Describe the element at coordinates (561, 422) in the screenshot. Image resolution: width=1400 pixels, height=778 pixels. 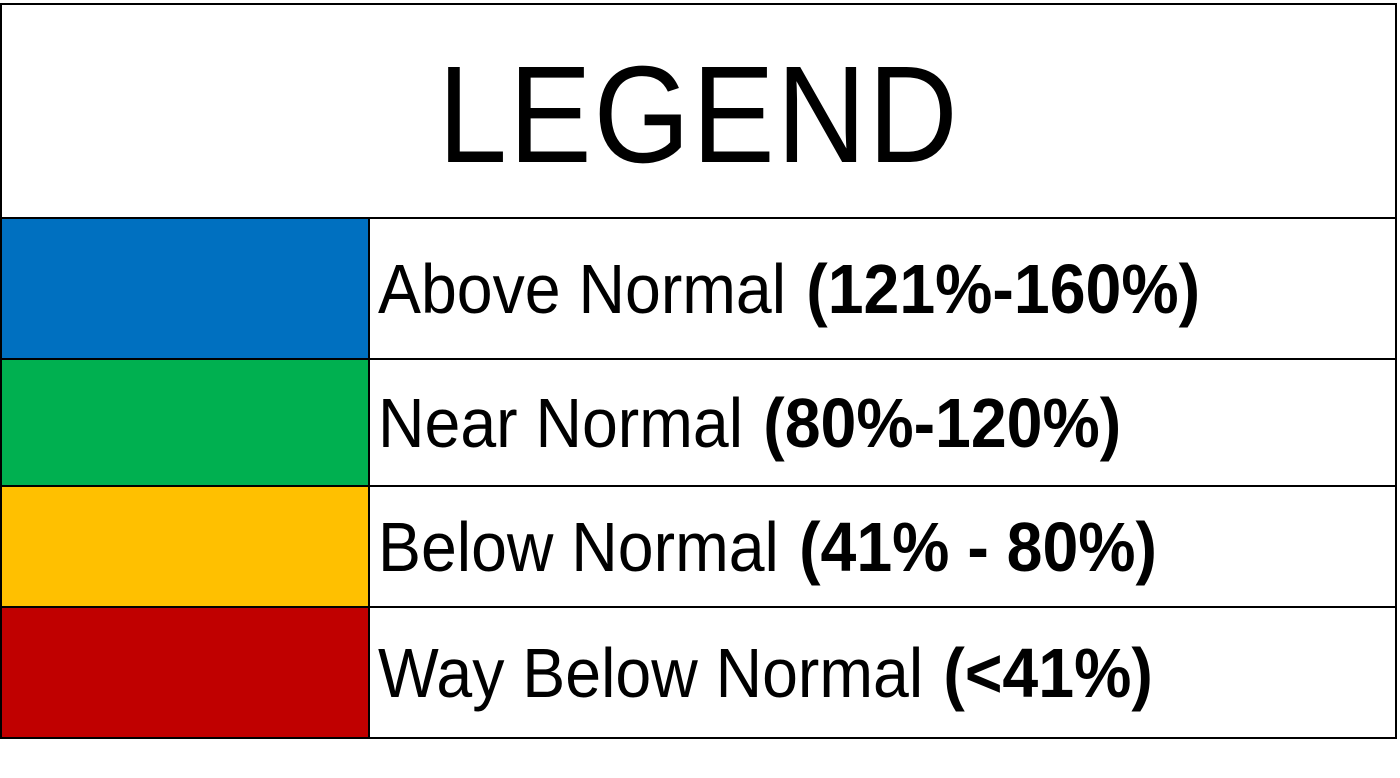
I see `legend-label-text: Near Normal` at that location.